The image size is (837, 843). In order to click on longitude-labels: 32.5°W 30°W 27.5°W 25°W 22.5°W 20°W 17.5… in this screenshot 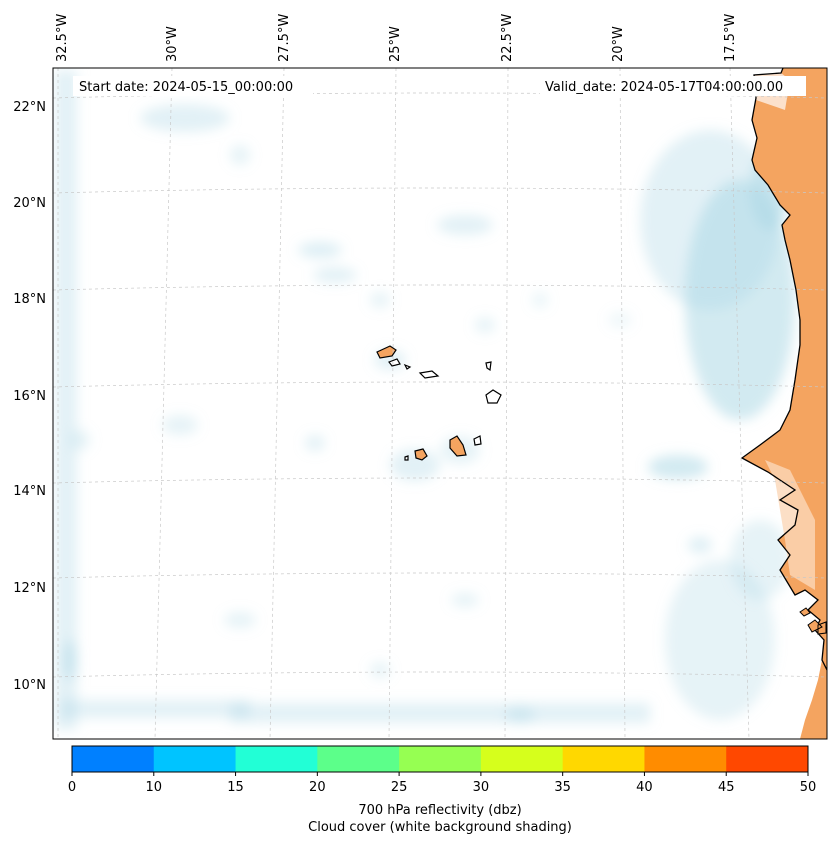, I will do `click(396, 38)`.